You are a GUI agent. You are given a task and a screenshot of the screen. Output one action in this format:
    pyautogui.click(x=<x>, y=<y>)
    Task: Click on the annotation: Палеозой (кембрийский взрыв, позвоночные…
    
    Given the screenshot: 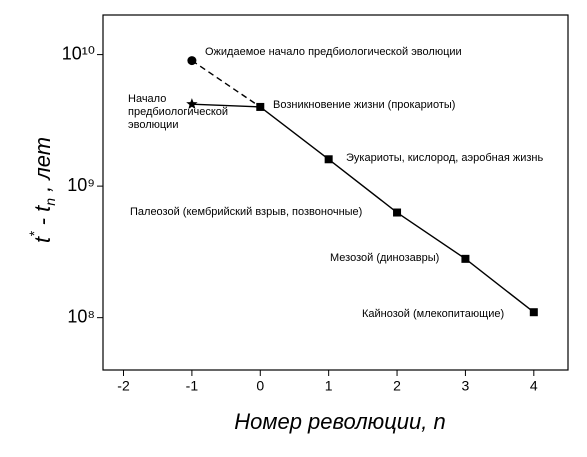 What is the action you would take?
    pyautogui.click(x=246, y=212)
    